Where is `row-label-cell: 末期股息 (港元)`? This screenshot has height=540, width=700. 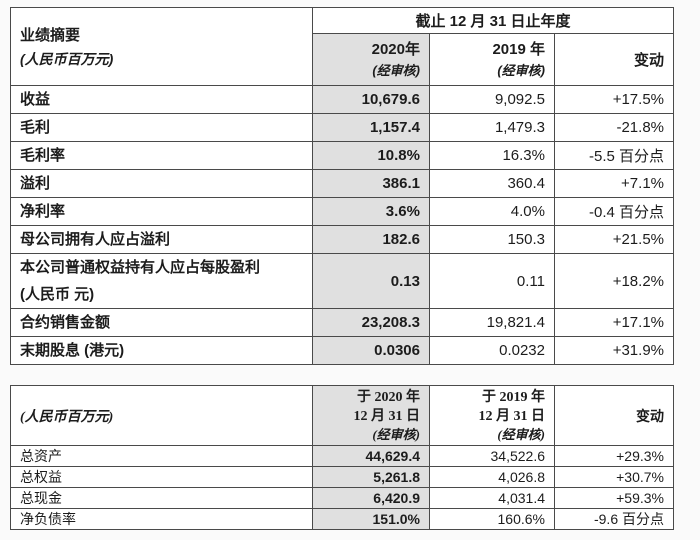
row-label-cell: 末期股息 (港元) is located at coordinates (161, 350).